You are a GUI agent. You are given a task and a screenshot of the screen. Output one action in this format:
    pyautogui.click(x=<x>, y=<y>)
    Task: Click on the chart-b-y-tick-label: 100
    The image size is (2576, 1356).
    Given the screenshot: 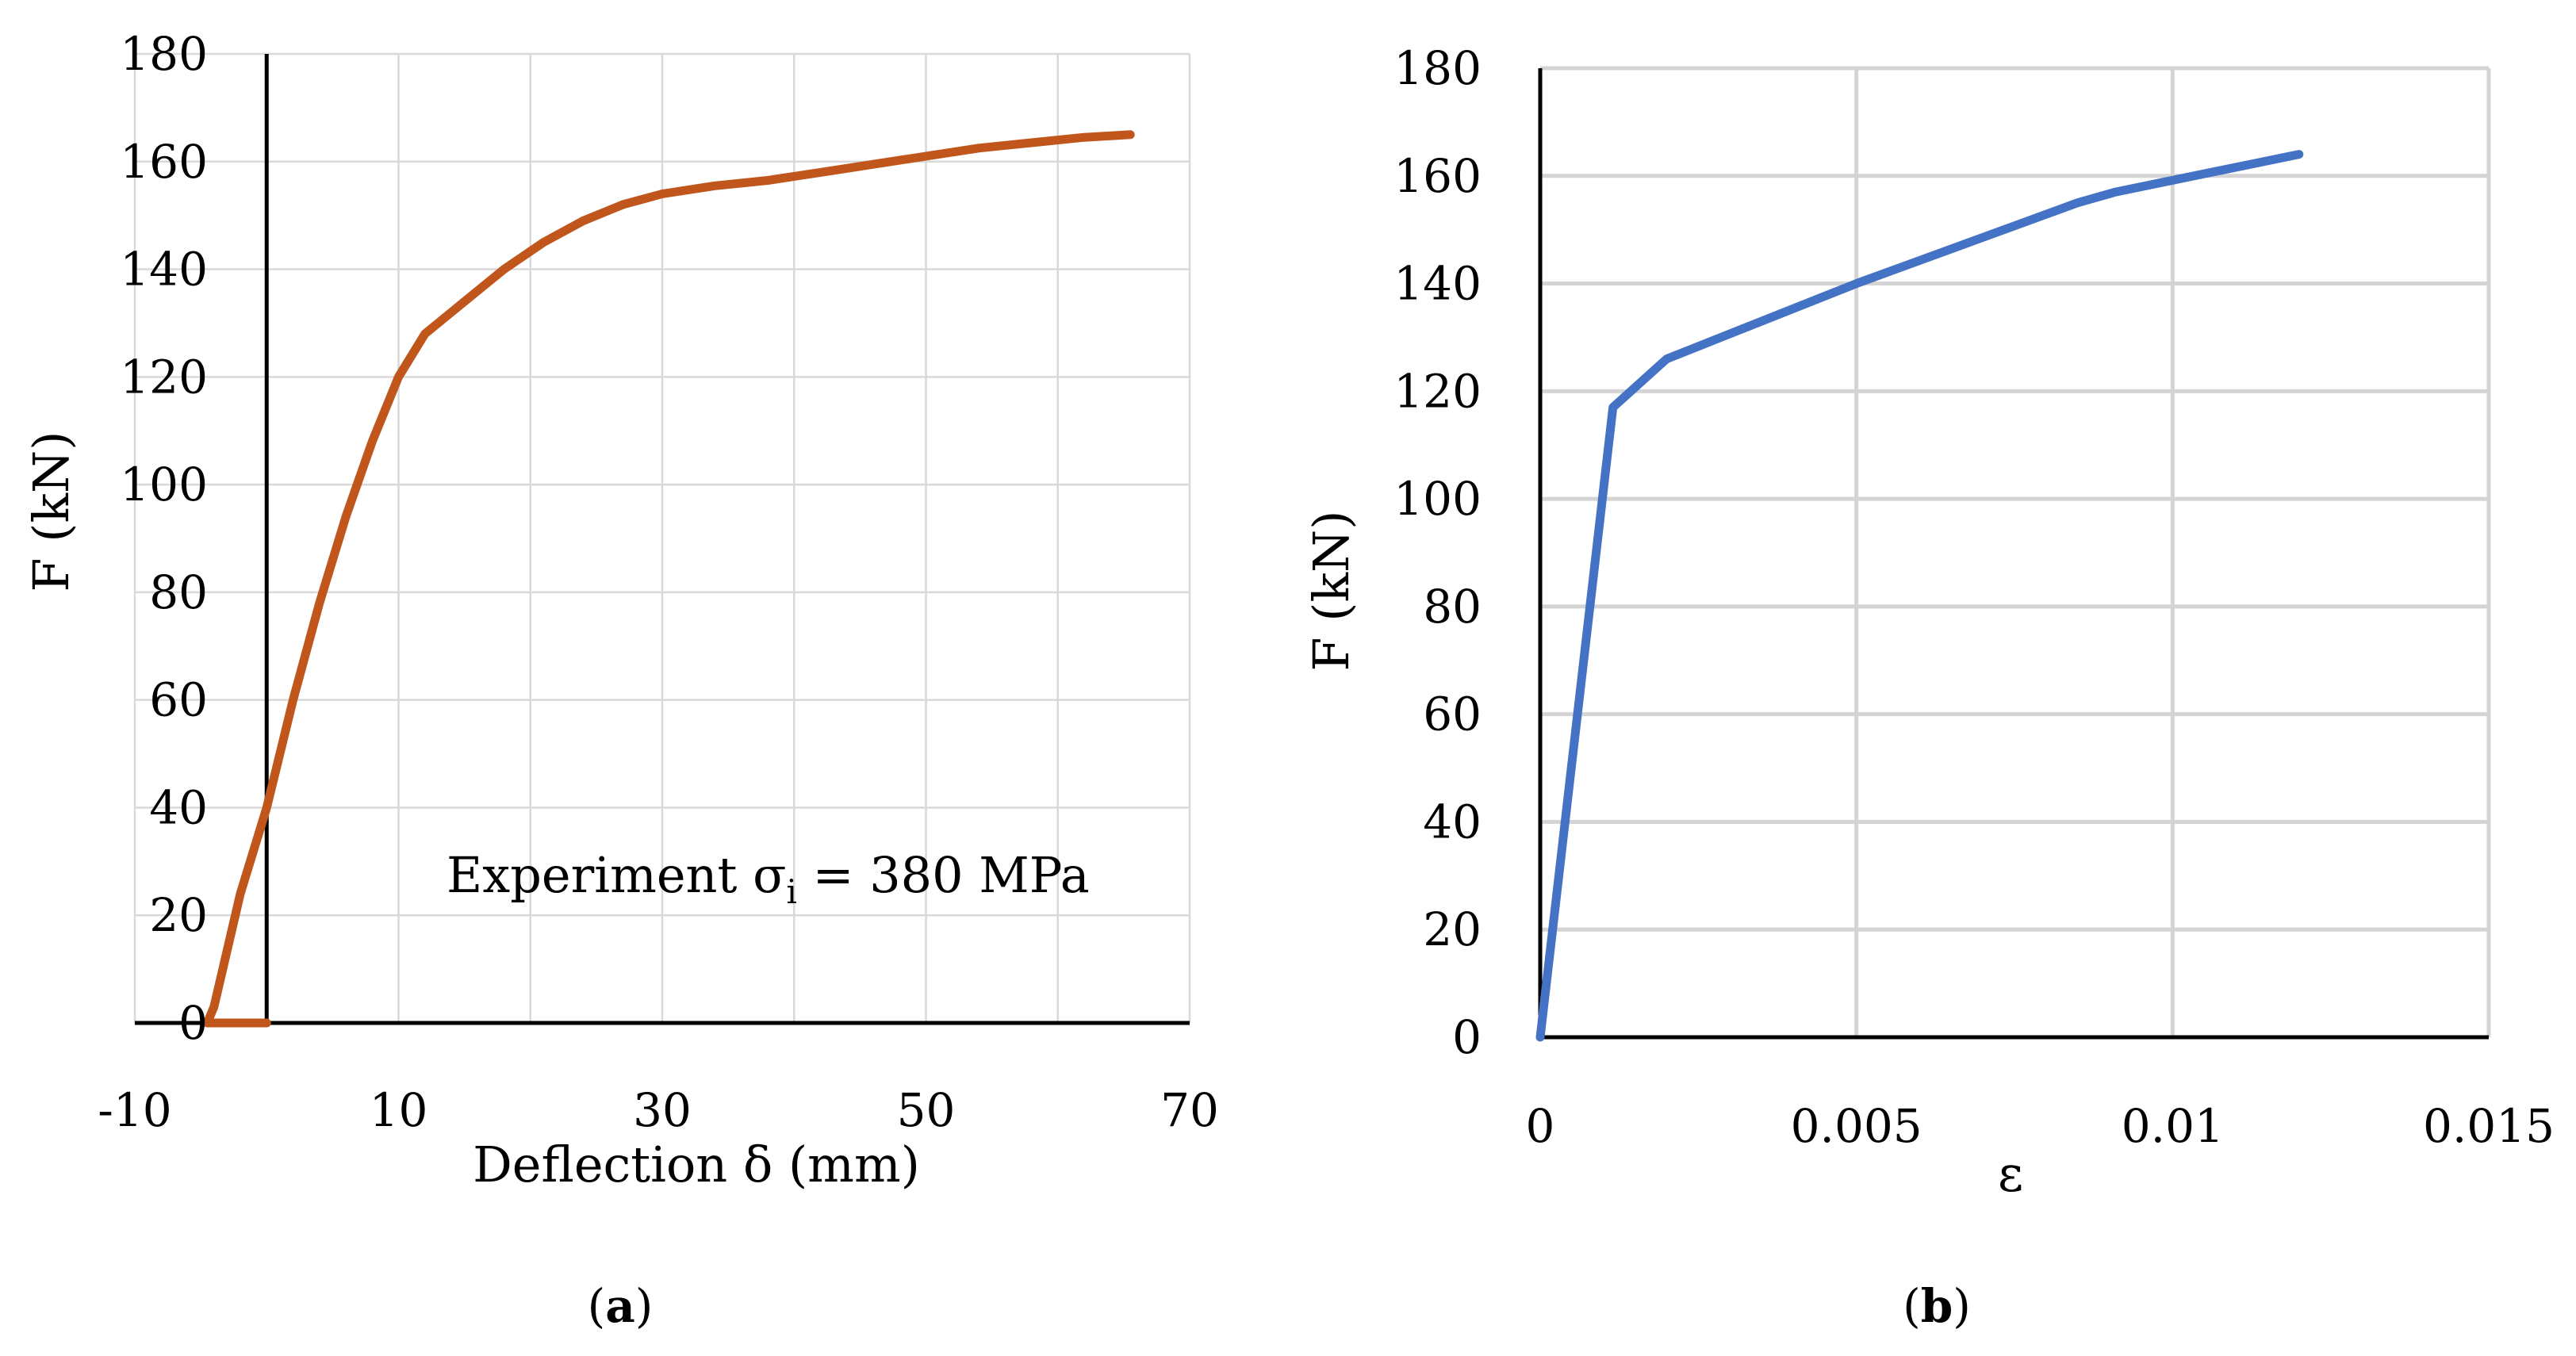 What is the action you would take?
    pyautogui.click(x=1437, y=499)
    